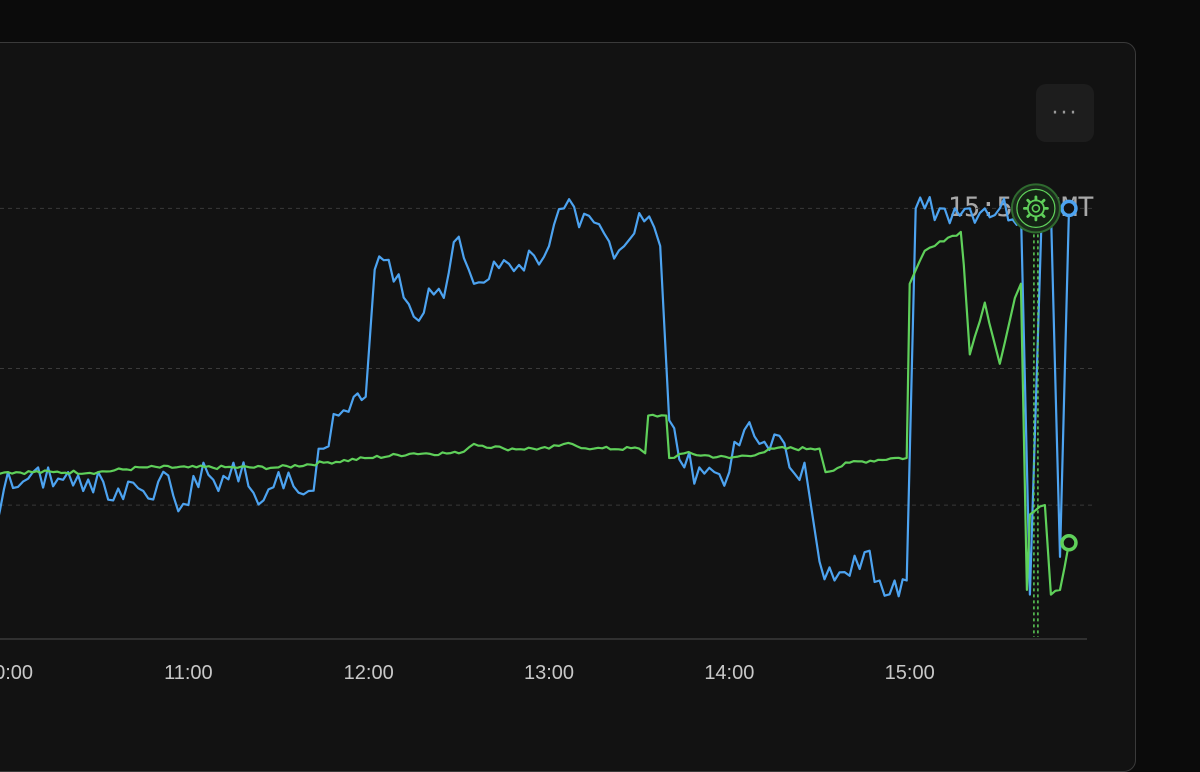 This screenshot has width=1200, height=772. I want to click on more-horizontal-icon: ···, so click(1065, 113).